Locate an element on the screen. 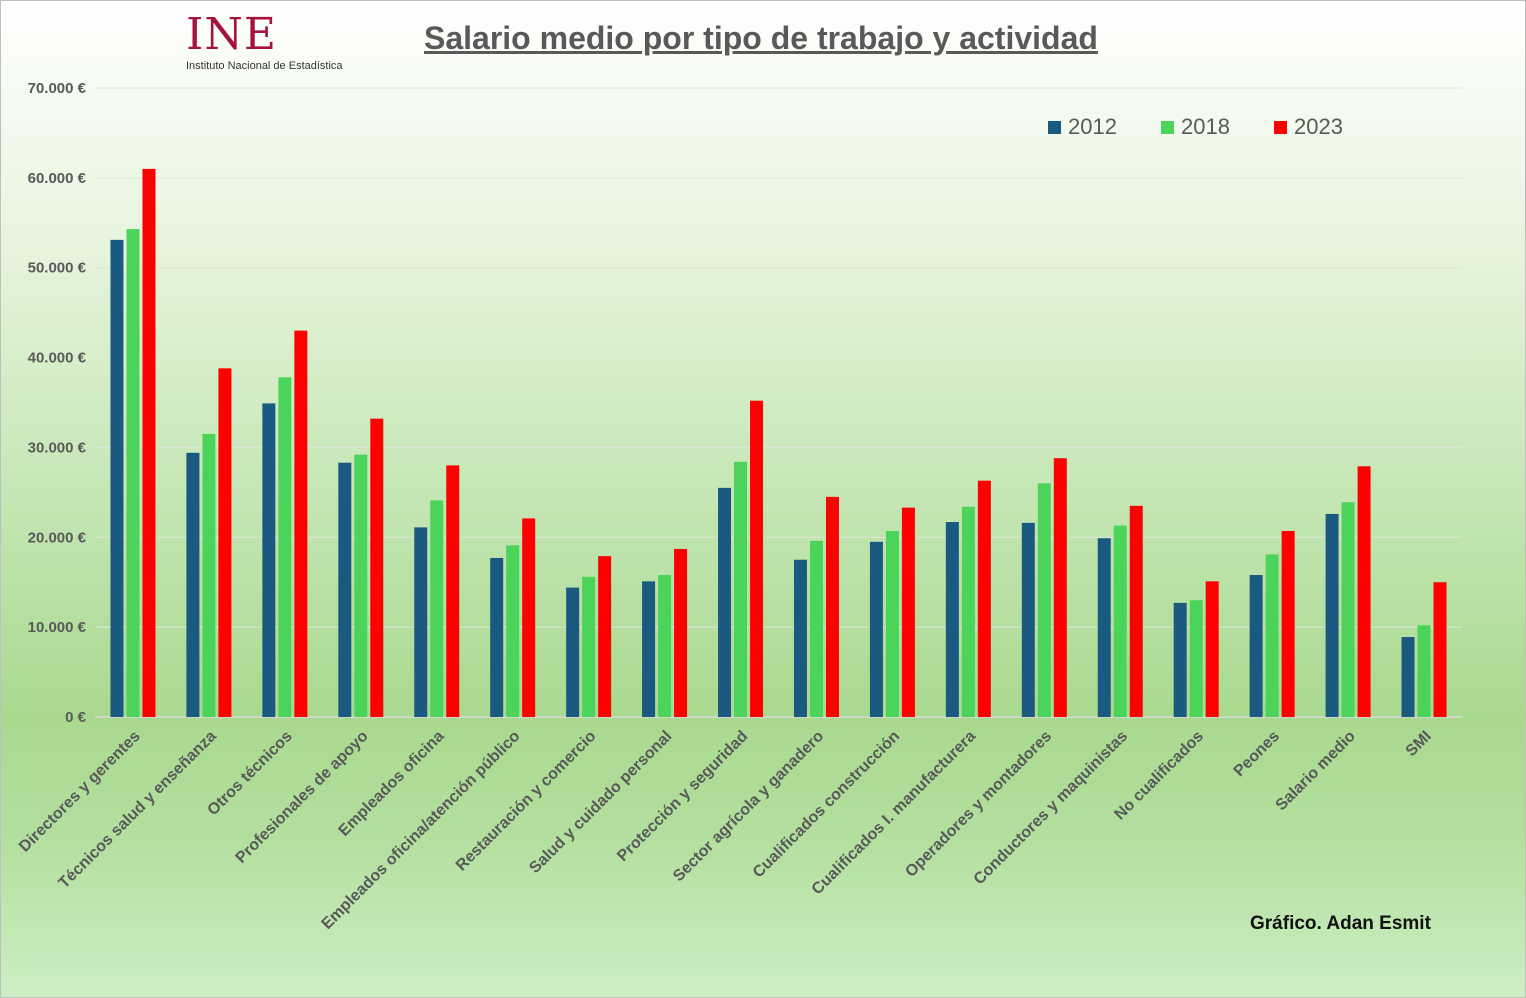 Image resolution: width=1526 pixels, height=998 pixels. y-tick-label: 50.000 € is located at coordinates (57, 268).